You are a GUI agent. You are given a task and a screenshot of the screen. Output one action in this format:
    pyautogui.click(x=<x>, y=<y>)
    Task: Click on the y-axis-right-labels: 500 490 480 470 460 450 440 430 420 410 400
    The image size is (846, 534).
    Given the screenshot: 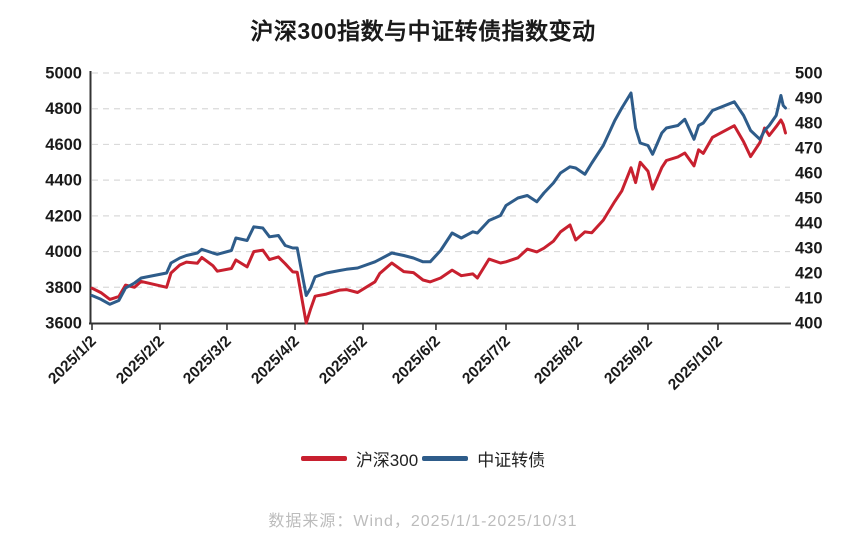 What is the action you would take?
    pyautogui.click(x=809, y=199)
    